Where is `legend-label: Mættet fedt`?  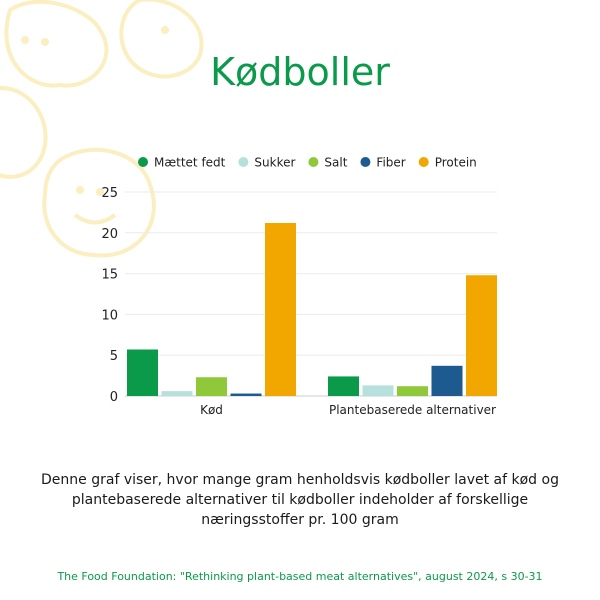 legend-label: Mættet fedt is located at coordinates (190, 163).